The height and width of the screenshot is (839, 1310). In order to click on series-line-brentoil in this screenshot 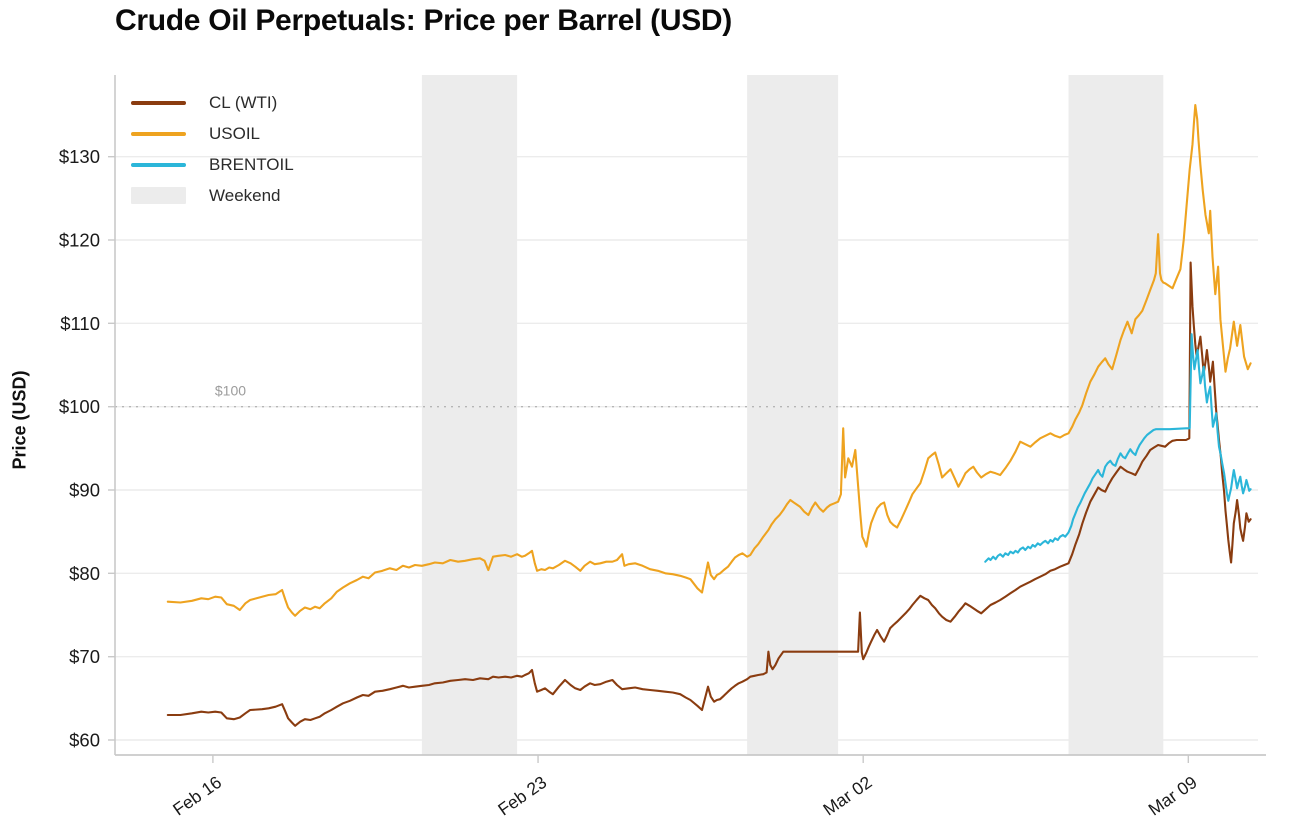, I will do `click(1118, 448)`.